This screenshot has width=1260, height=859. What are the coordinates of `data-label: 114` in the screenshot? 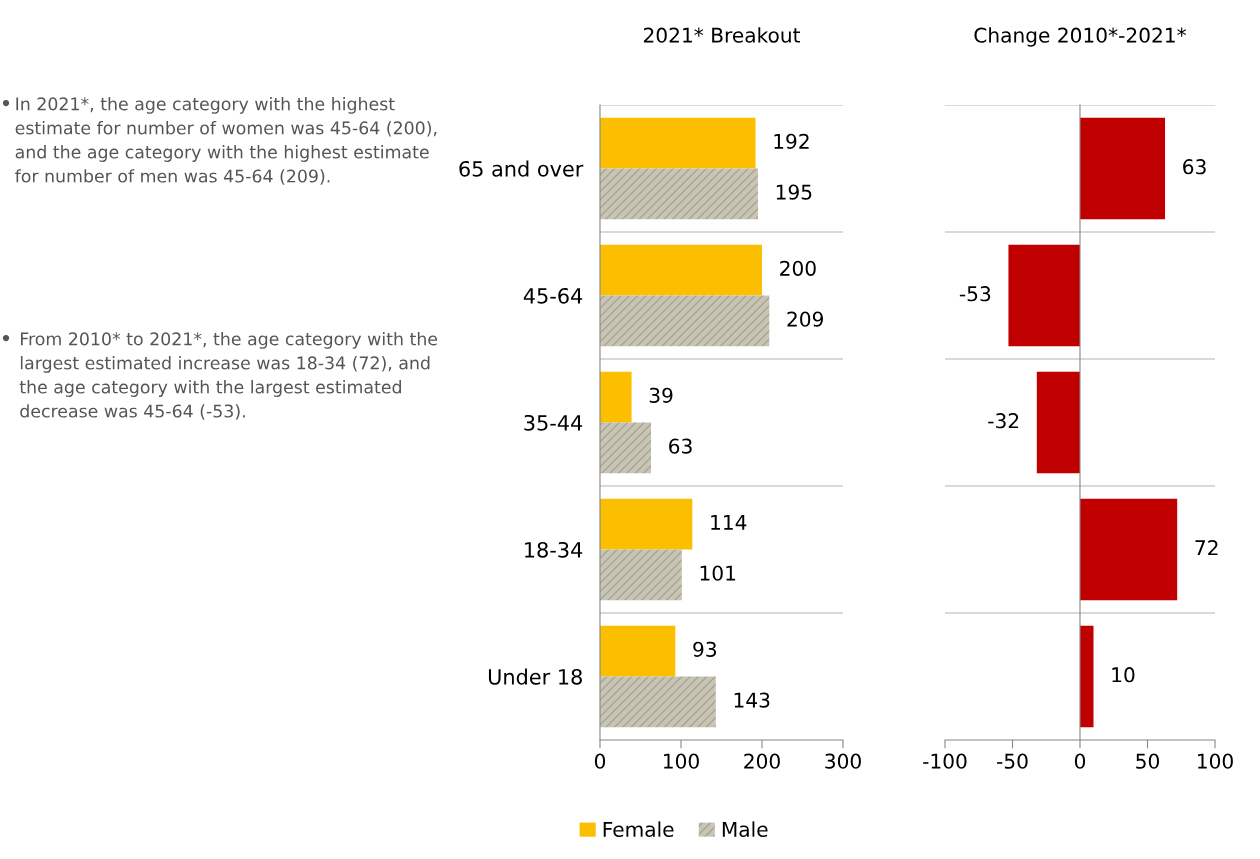 It's located at (729, 522).